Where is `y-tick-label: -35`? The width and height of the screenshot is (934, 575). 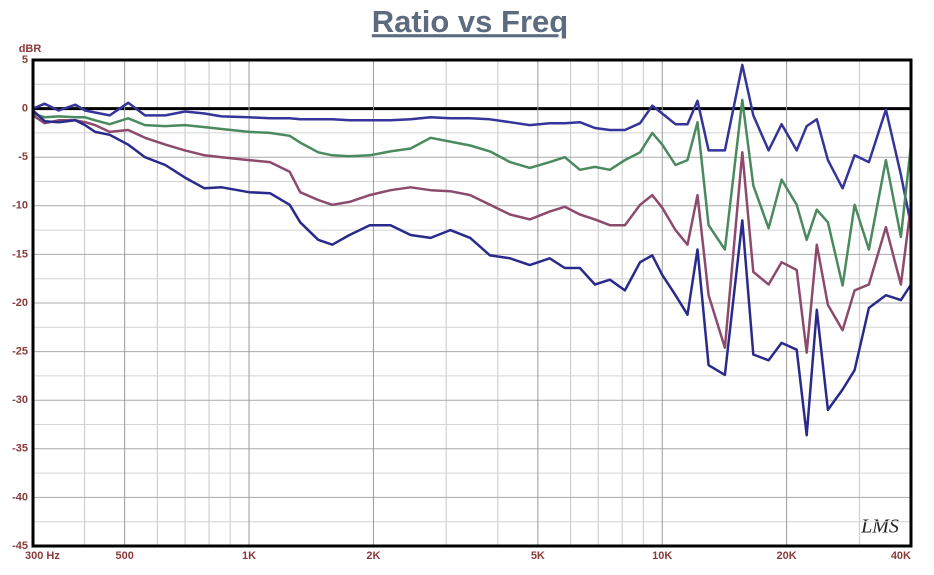
y-tick-label: -35 is located at coordinates (20, 449).